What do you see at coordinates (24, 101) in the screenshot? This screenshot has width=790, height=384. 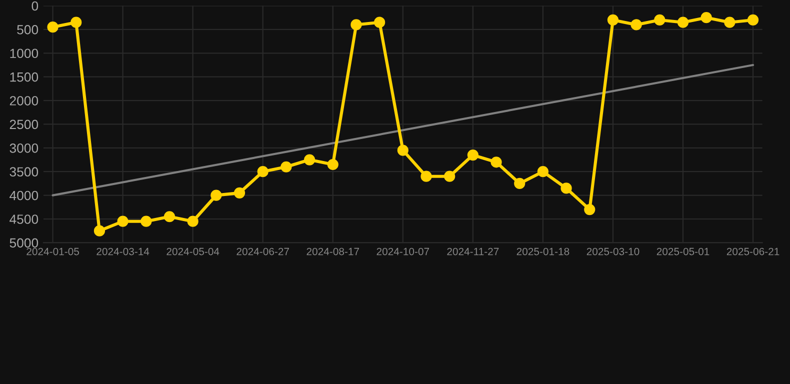 I see `y-tick-label: 2000` at bounding box center [24, 101].